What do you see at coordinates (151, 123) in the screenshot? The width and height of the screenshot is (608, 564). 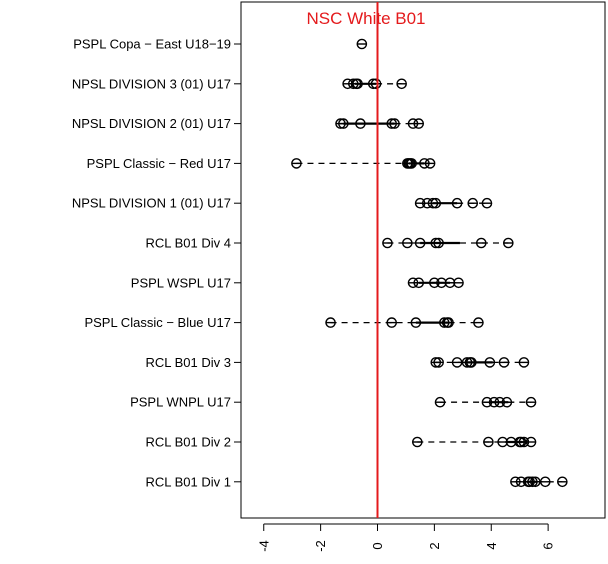 I see `category-label: NPSL DIVISION 2 (01) U17` at bounding box center [151, 123].